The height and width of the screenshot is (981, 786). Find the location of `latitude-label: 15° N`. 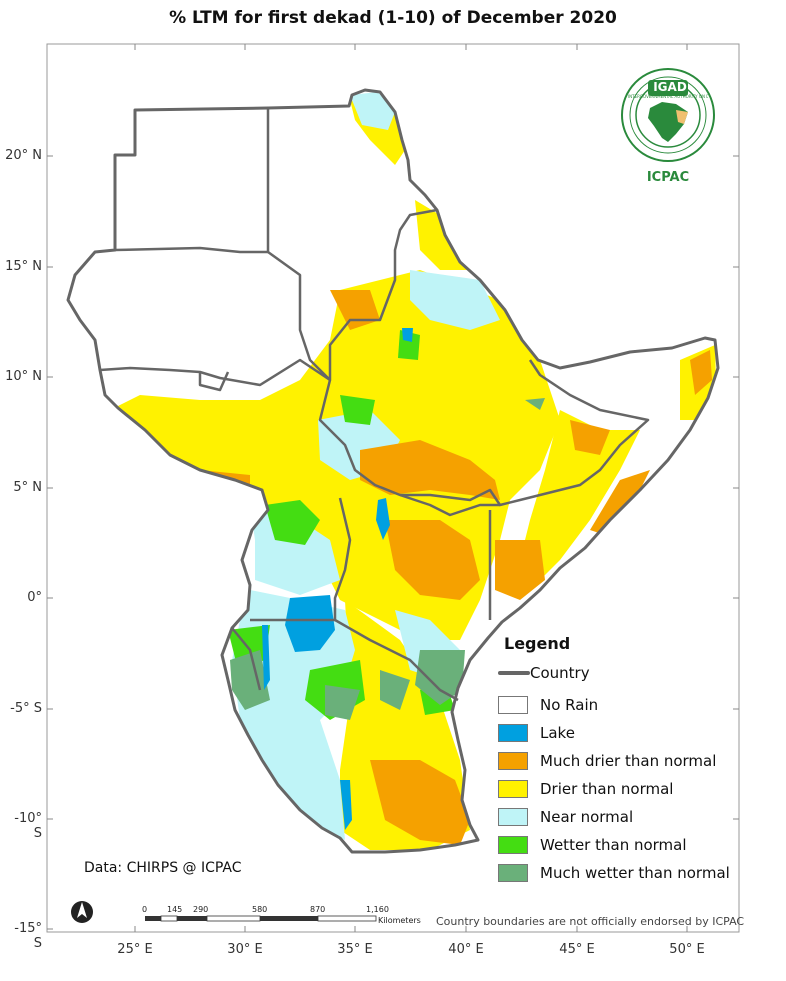

latitude-label: 15° N is located at coordinates (23, 266).